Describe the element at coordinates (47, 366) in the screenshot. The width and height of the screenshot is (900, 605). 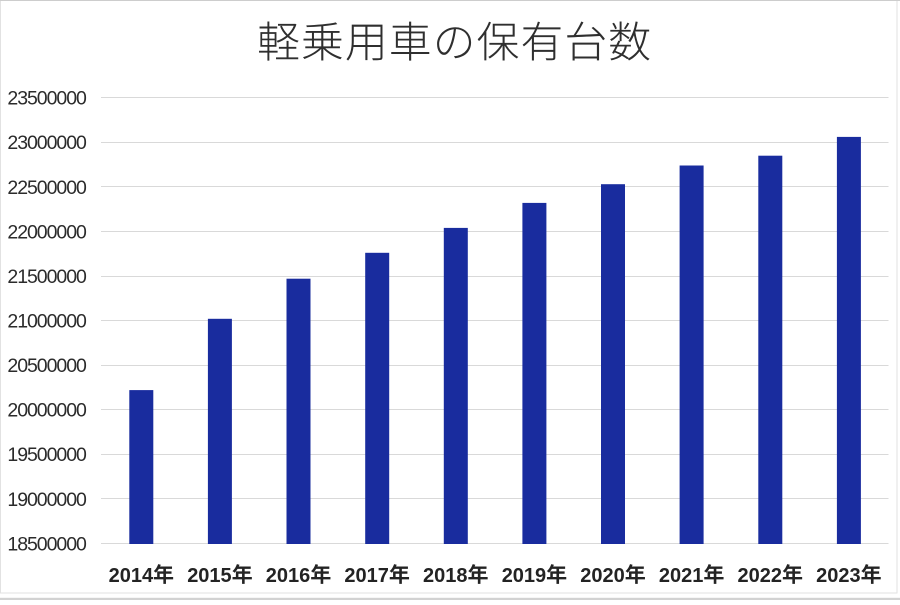
I see `svg-text: 20500000` at that location.